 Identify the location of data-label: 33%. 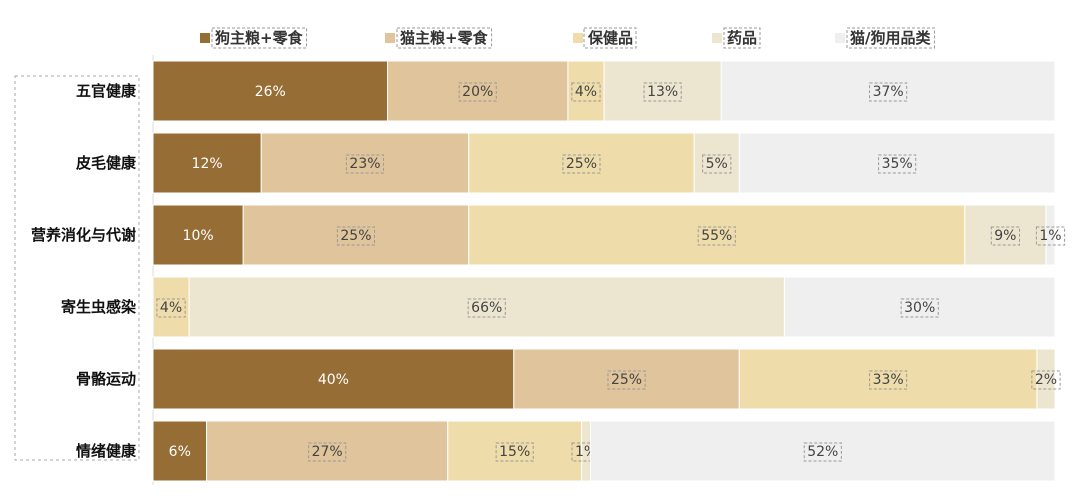
(888, 380).